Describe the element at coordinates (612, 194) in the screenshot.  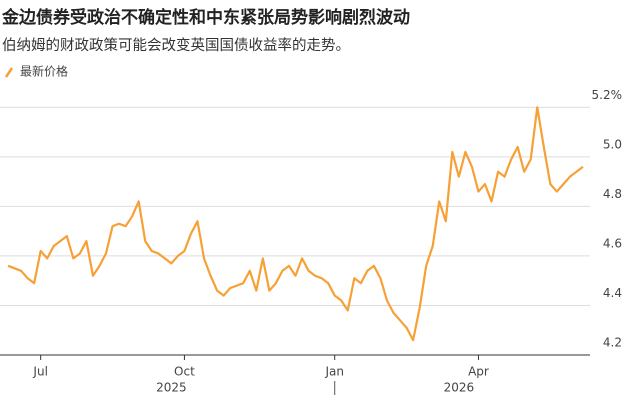
I see `y-tick-label: 4.8` at that location.